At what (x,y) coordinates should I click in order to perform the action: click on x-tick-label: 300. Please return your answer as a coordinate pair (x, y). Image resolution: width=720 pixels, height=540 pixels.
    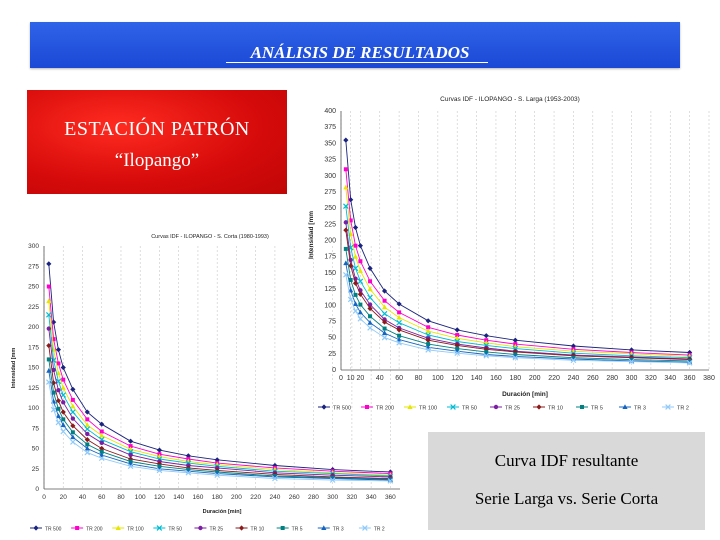
    Looking at the image, I should click on (332, 497).